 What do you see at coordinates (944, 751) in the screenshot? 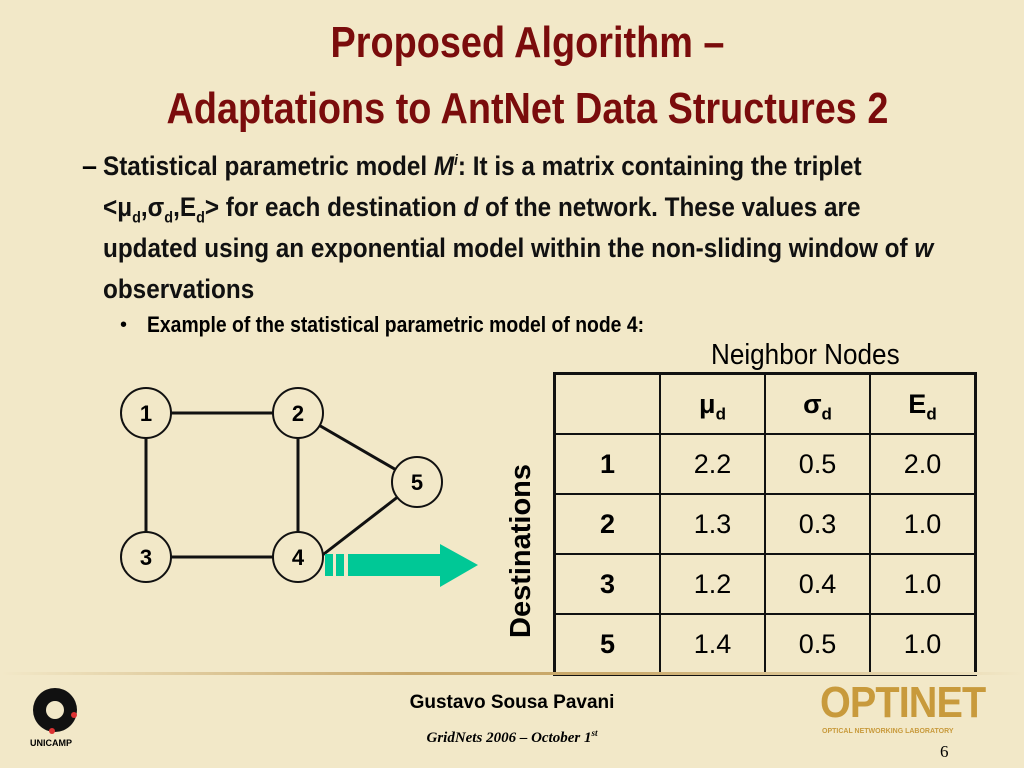
I see `page-number: 6` at bounding box center [944, 751].